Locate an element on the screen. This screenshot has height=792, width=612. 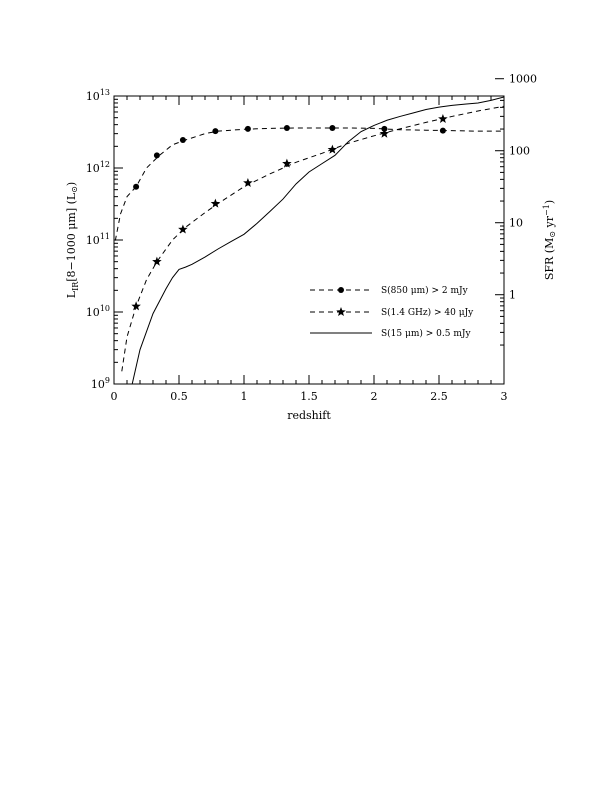
legend-label-1p4ghz: S(1.4 GHz) > 40 μJy is located at coordinates (427, 312).